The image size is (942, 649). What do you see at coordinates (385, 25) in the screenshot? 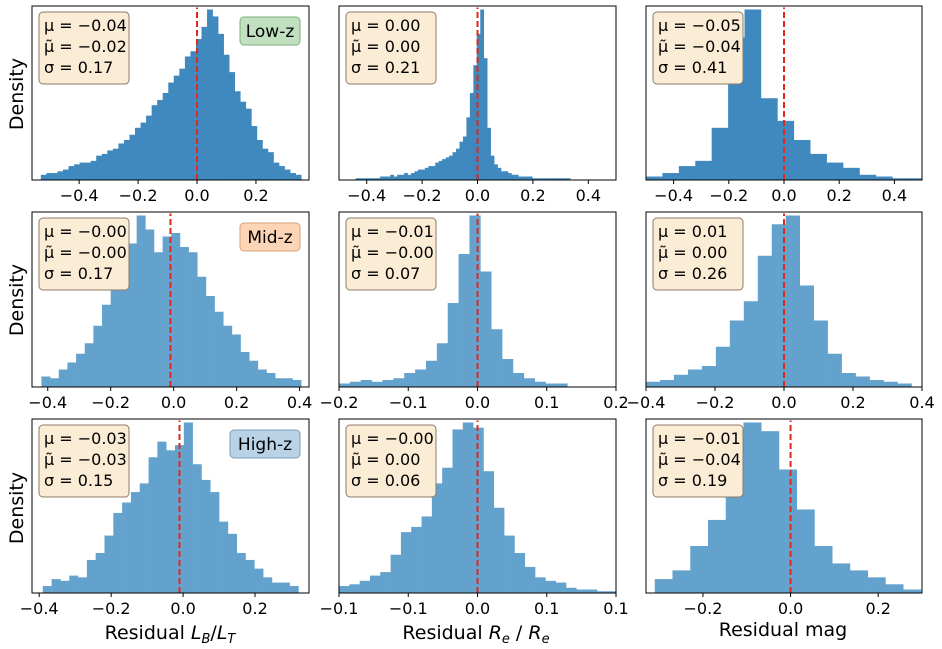
I see `stat-mean: μ = 0.00` at bounding box center [385, 25].